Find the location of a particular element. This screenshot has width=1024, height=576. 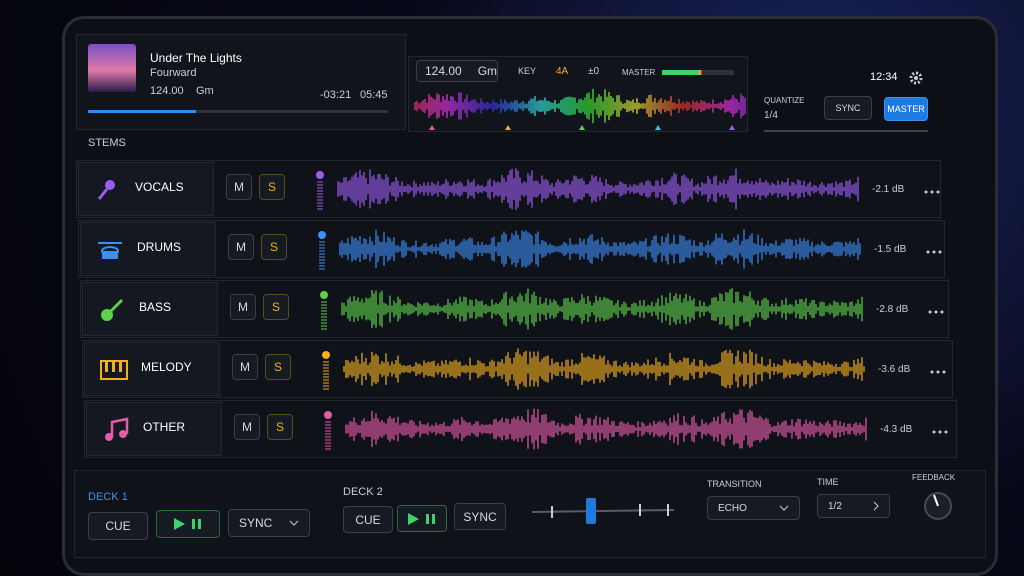

stem-gain: -3.6 dB is located at coordinates (894, 369).